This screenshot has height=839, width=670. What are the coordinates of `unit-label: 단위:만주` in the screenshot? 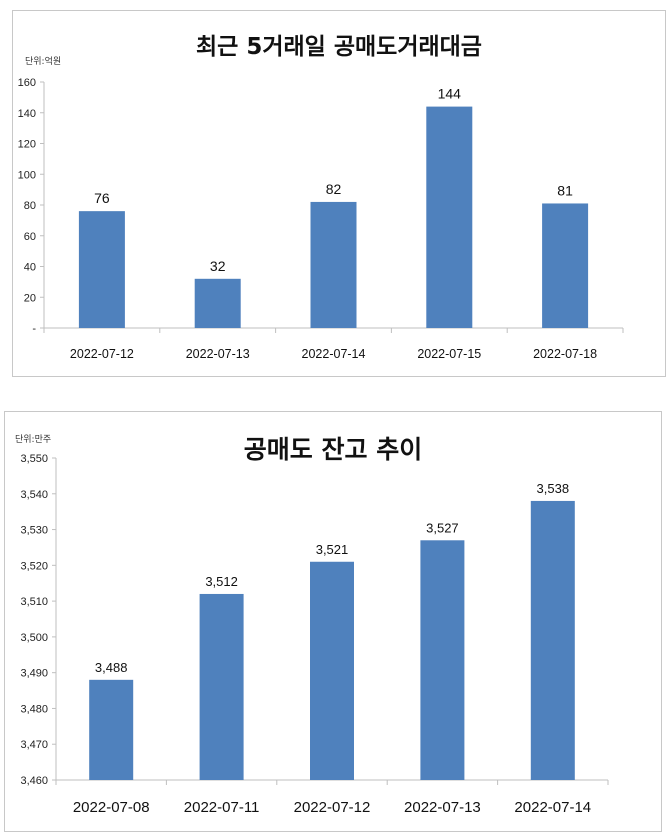 It's located at (33, 440).